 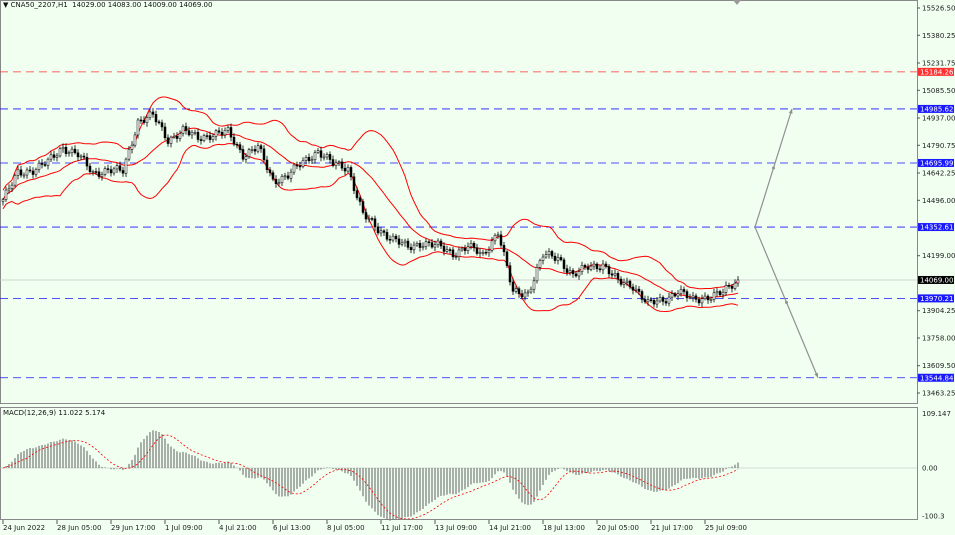 What do you see at coordinates (30, 413) in the screenshot?
I see `macd-name: MACD(12,26,9)` at bounding box center [30, 413].